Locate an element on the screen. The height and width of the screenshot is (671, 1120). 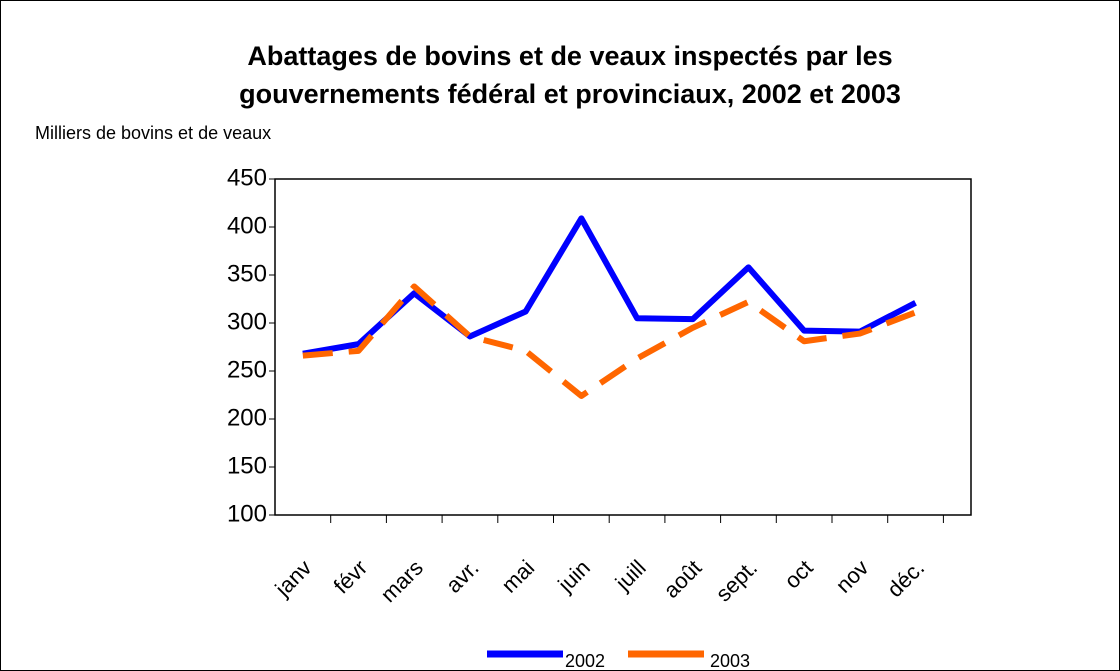
y-axis-label: Milliers de bovins et de veaux is located at coordinates (153, 133).